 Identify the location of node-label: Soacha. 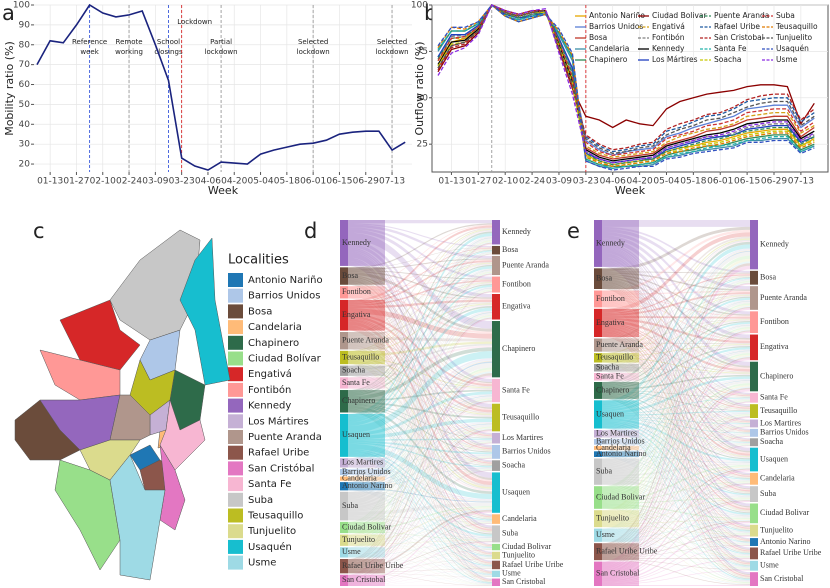
(354, 370).